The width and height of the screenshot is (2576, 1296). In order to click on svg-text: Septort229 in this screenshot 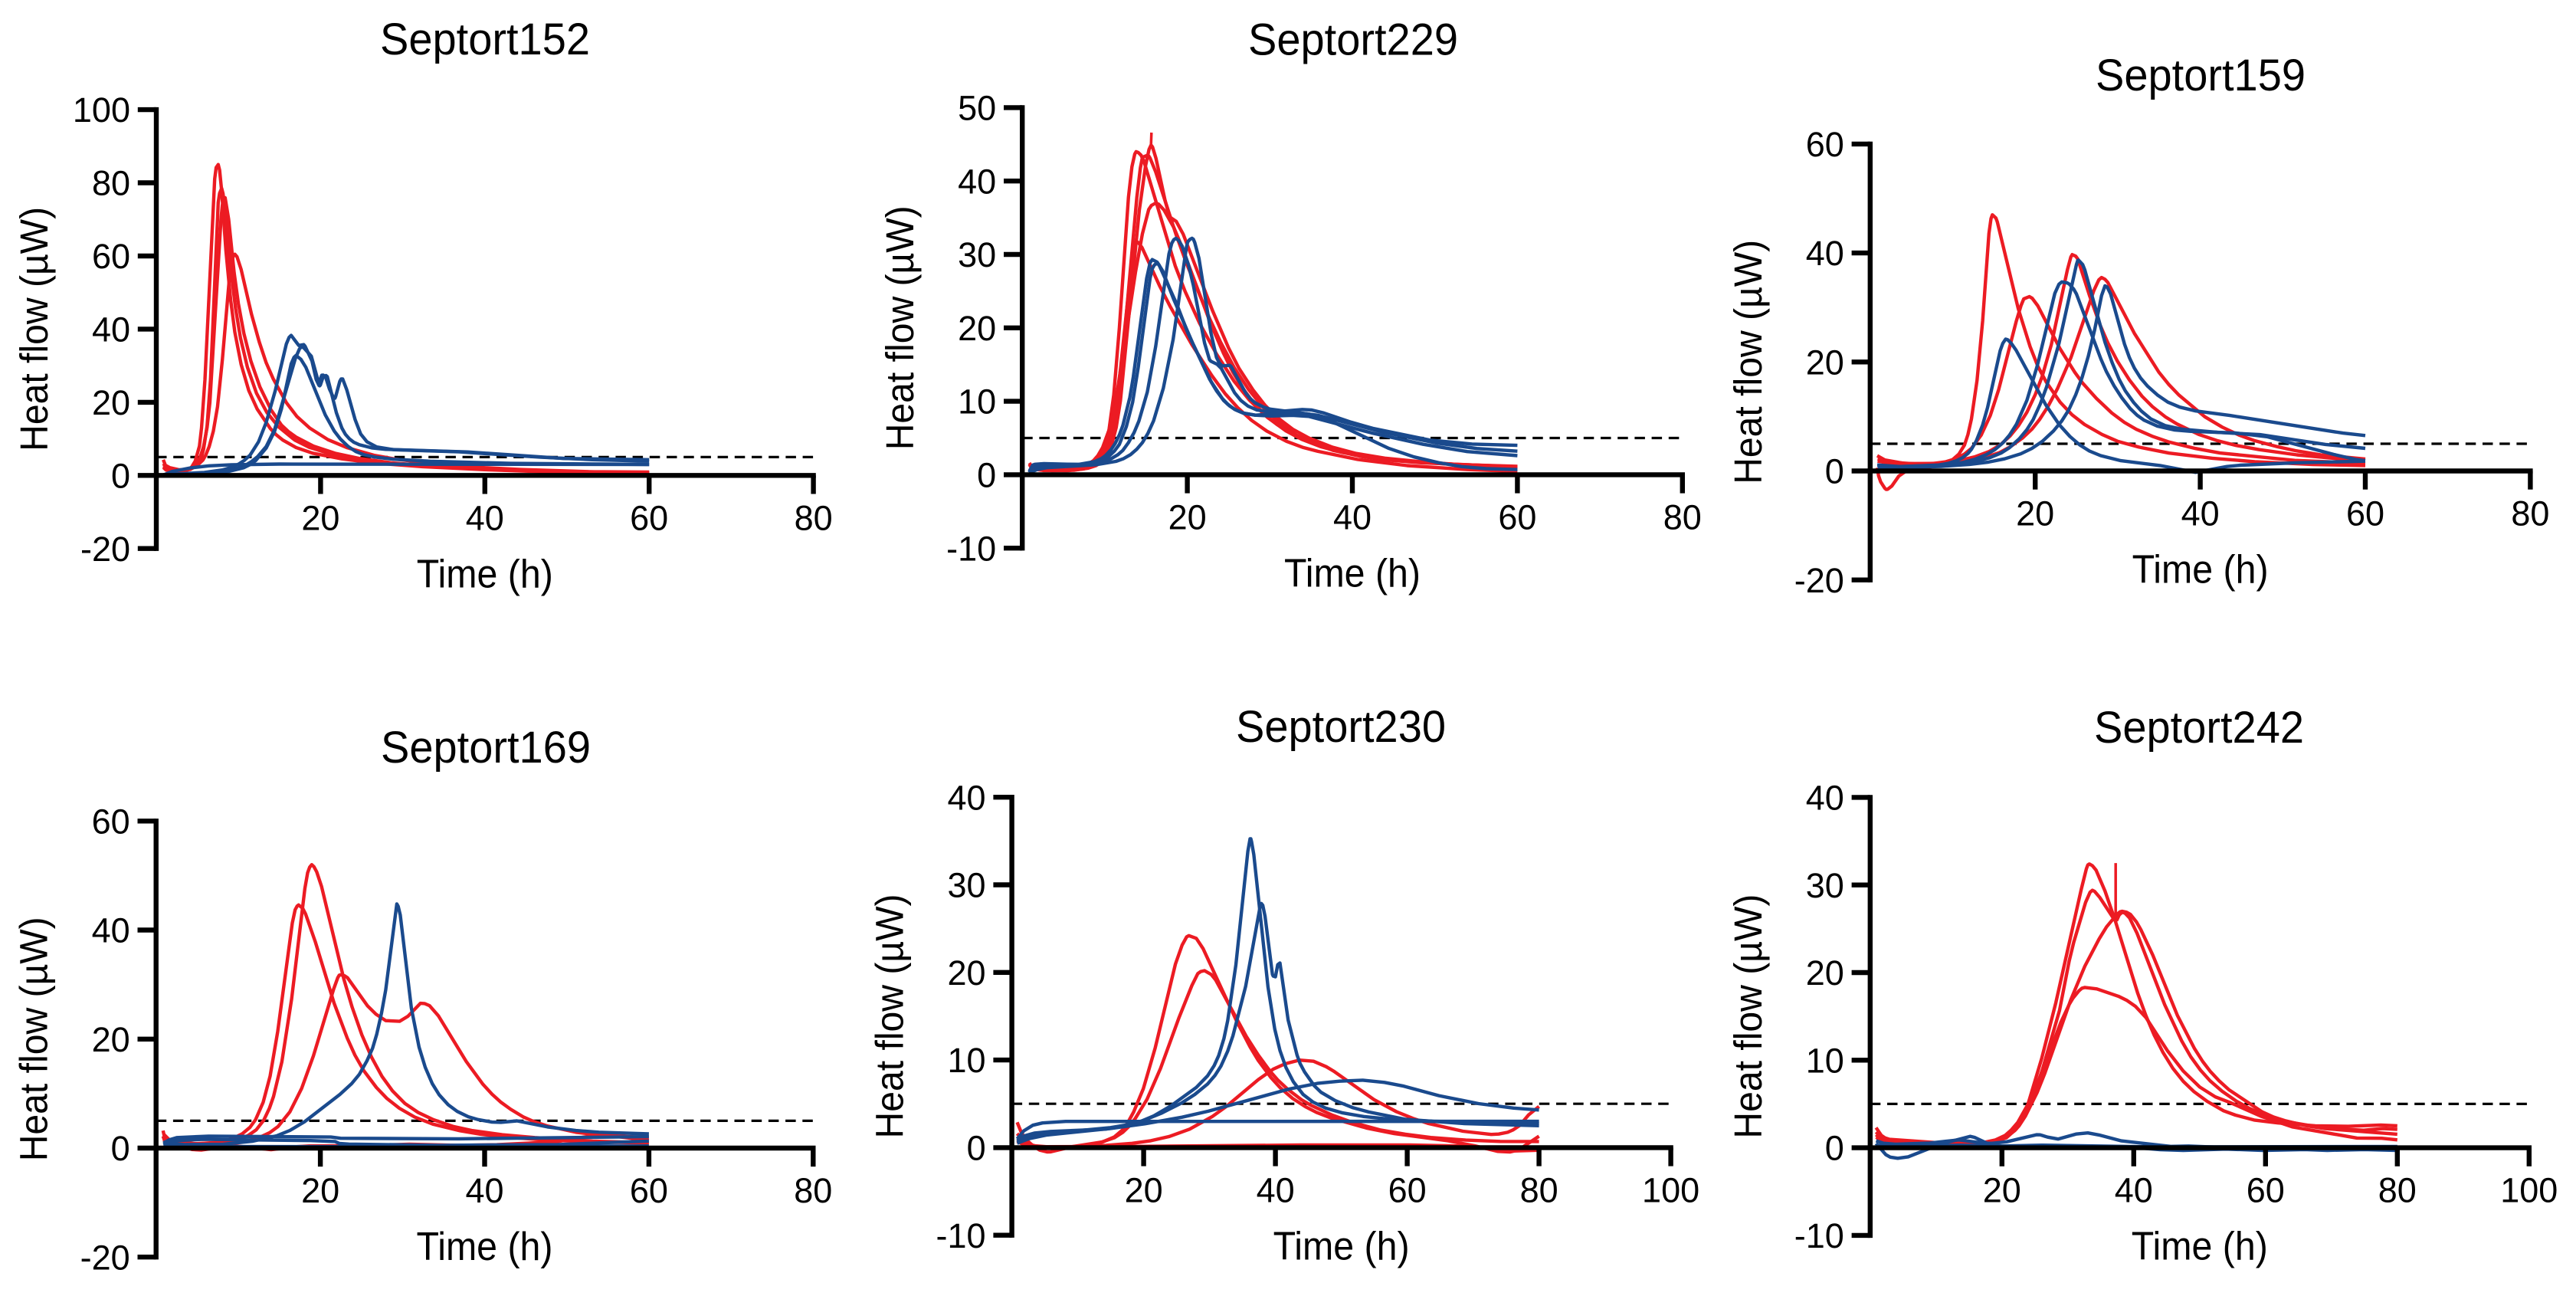, I will do `click(1353, 40)`.